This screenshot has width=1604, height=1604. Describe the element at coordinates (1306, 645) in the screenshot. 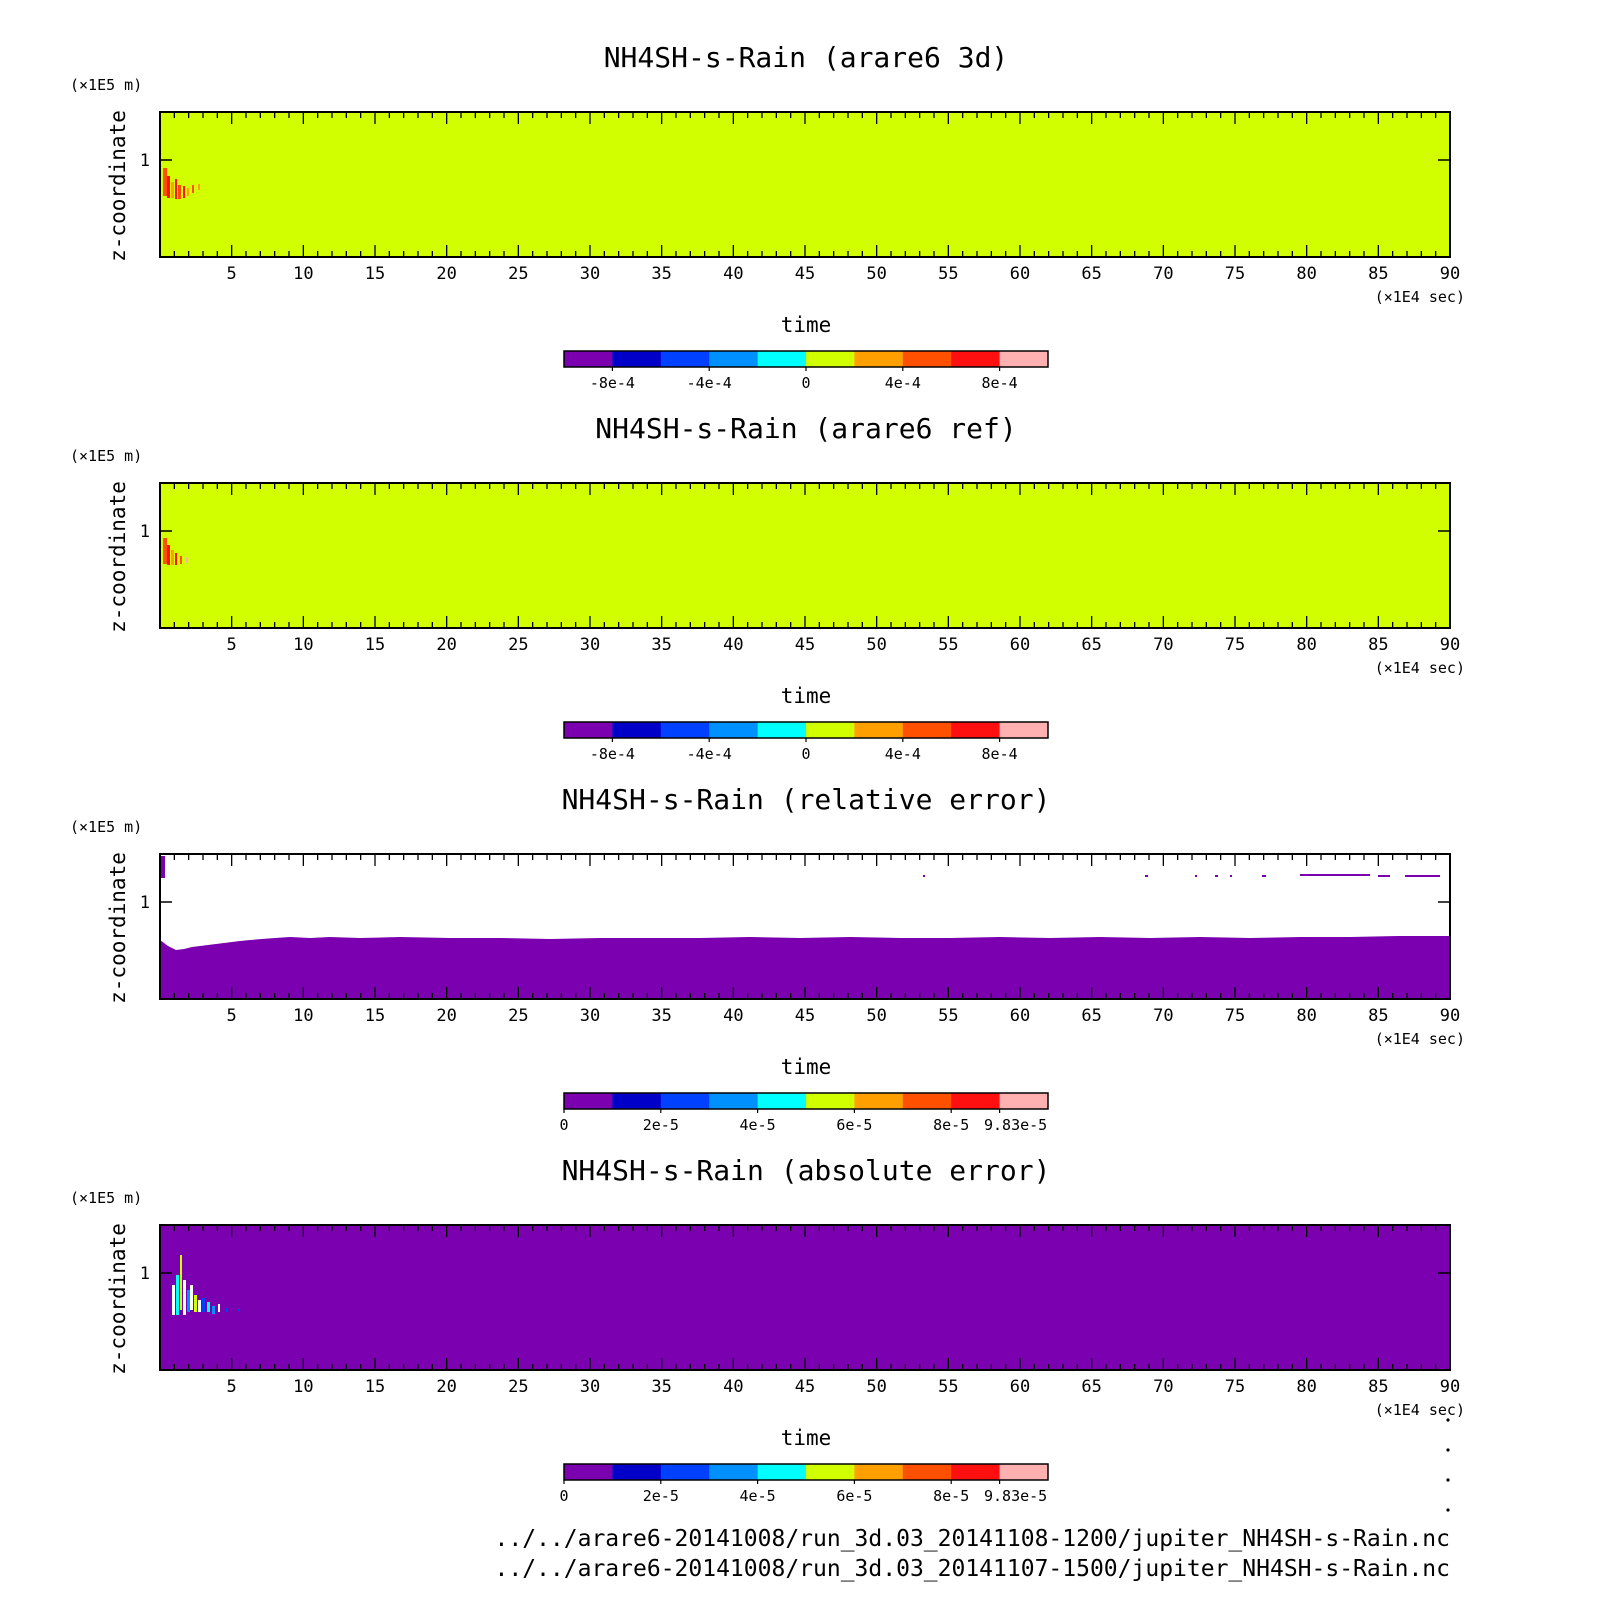

I see `x-tick-label: 80` at that location.